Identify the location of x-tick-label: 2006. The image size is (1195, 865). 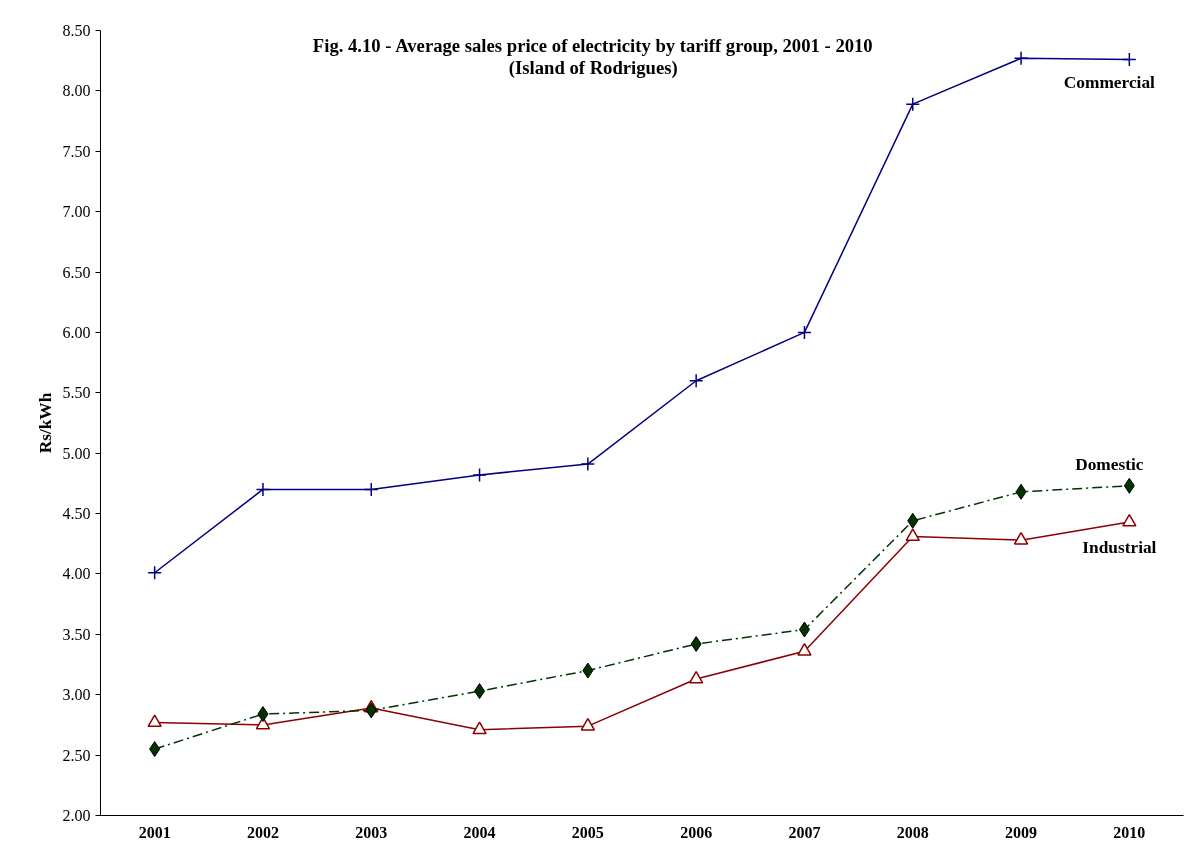
(696, 832).